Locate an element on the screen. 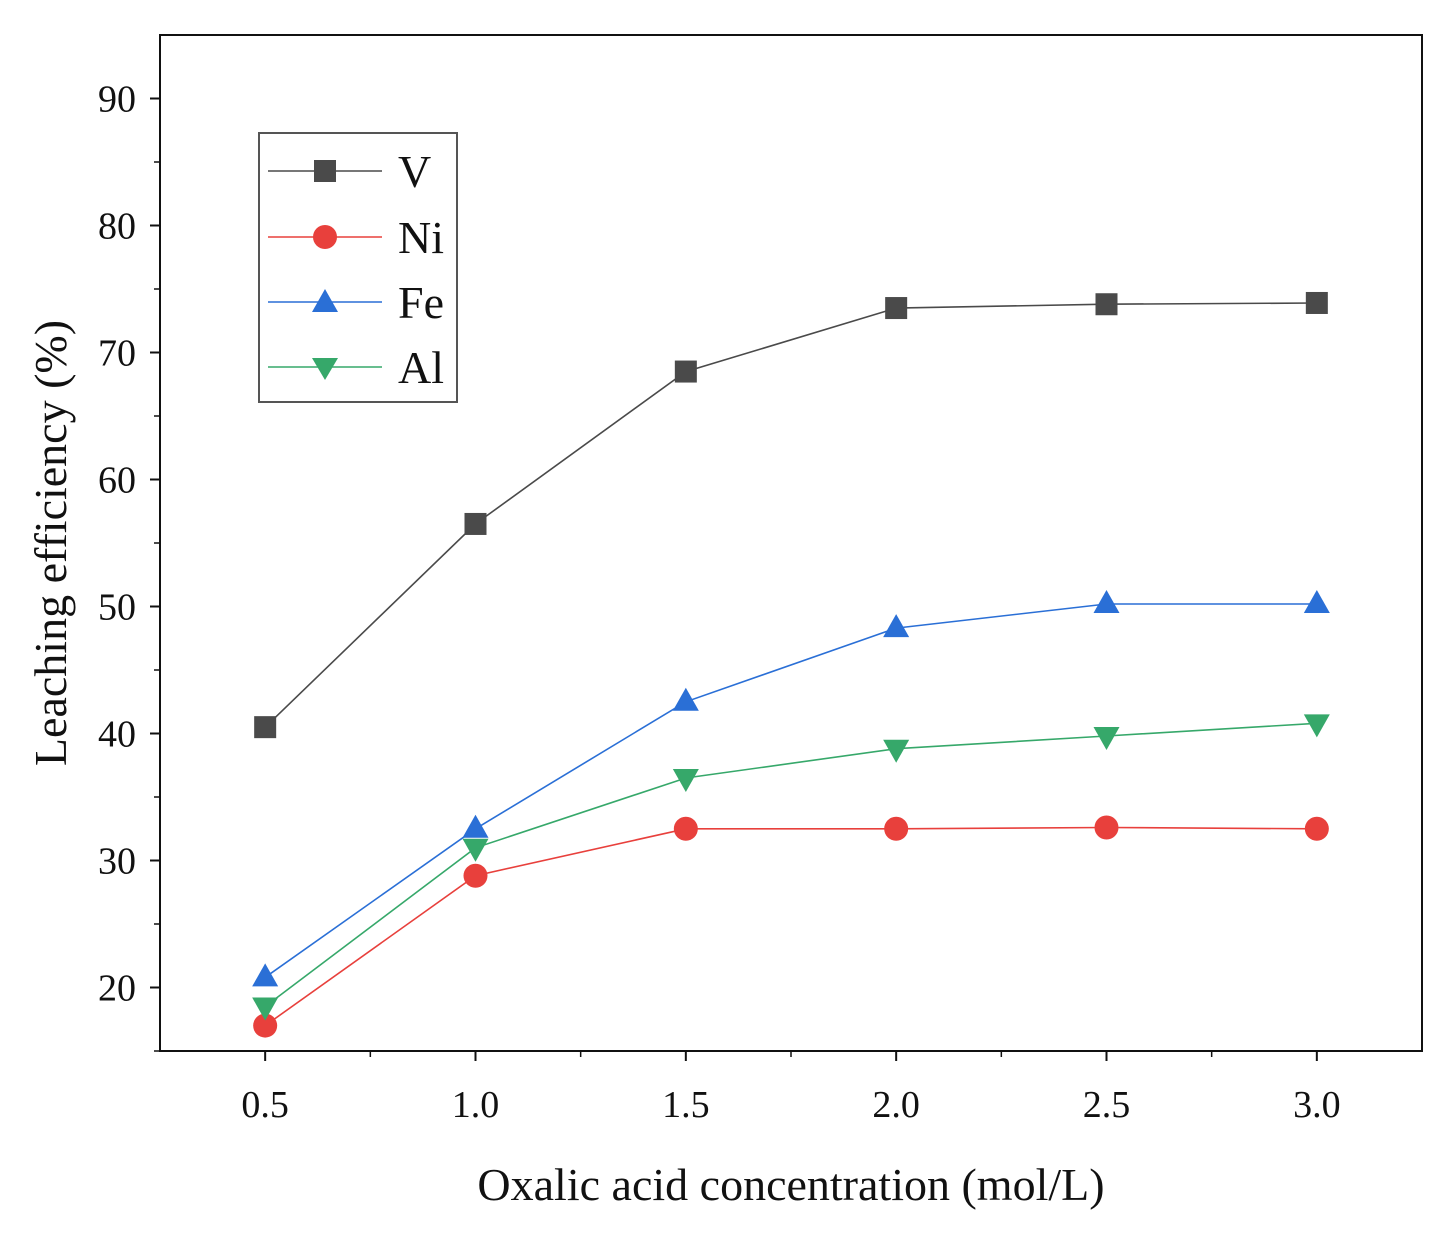 The image size is (1440, 1234). legend-entry-al: Al is located at coordinates (356, 367).